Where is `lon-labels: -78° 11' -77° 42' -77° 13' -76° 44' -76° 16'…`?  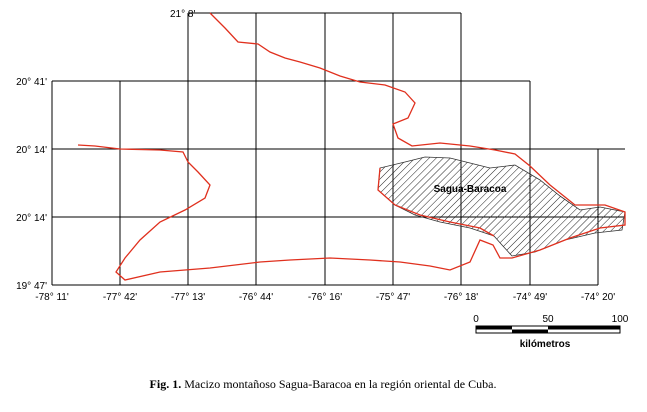 lon-labels: -78° 11' -77° 42' -77° 13' -76° 44' -76° 16'… is located at coordinates (325, 297).